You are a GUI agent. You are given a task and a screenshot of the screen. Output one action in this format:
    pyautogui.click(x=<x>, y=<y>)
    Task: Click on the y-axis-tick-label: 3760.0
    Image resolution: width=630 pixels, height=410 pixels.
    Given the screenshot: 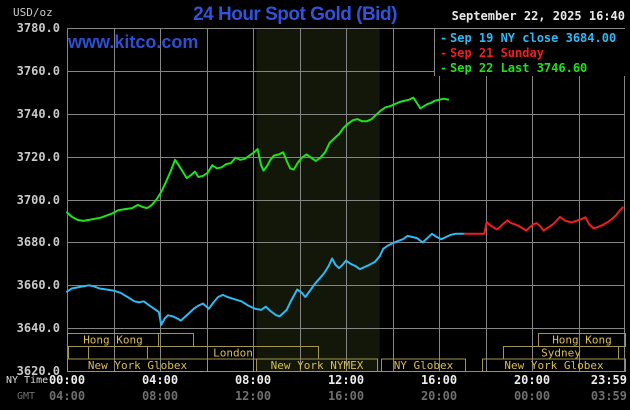 What is the action you would take?
    pyautogui.click(x=38, y=70)
    